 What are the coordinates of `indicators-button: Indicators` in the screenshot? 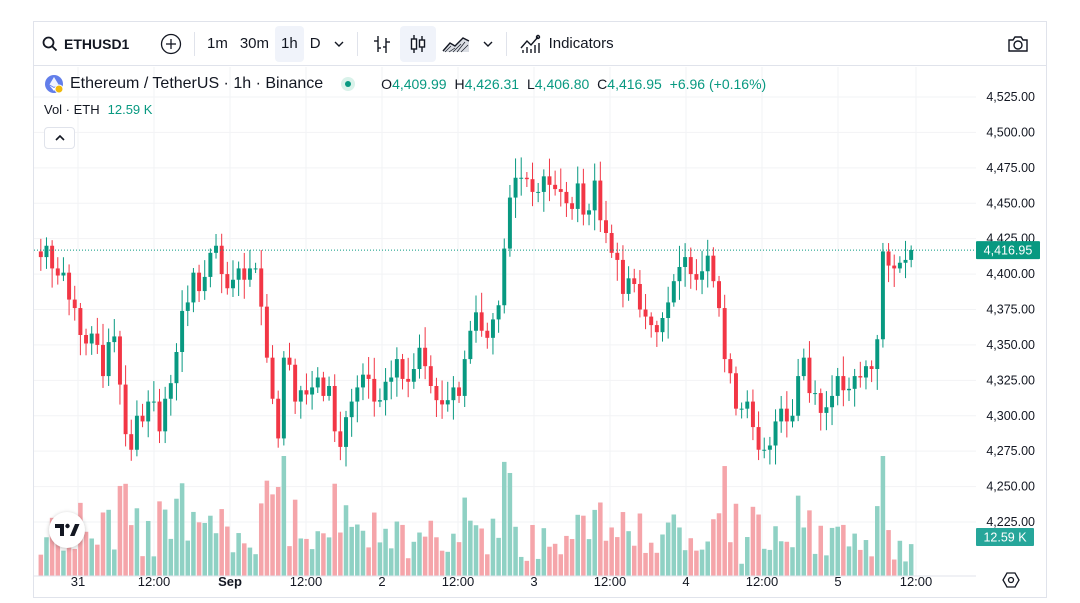 It's located at (566, 44).